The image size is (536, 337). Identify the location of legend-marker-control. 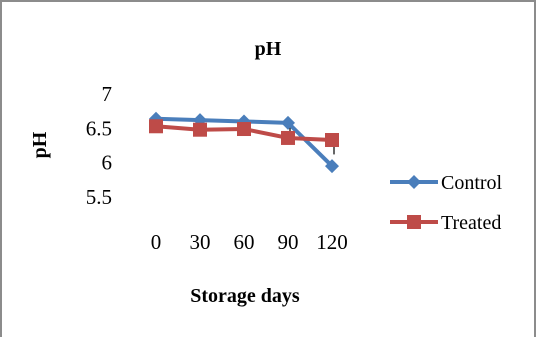
(414, 182).